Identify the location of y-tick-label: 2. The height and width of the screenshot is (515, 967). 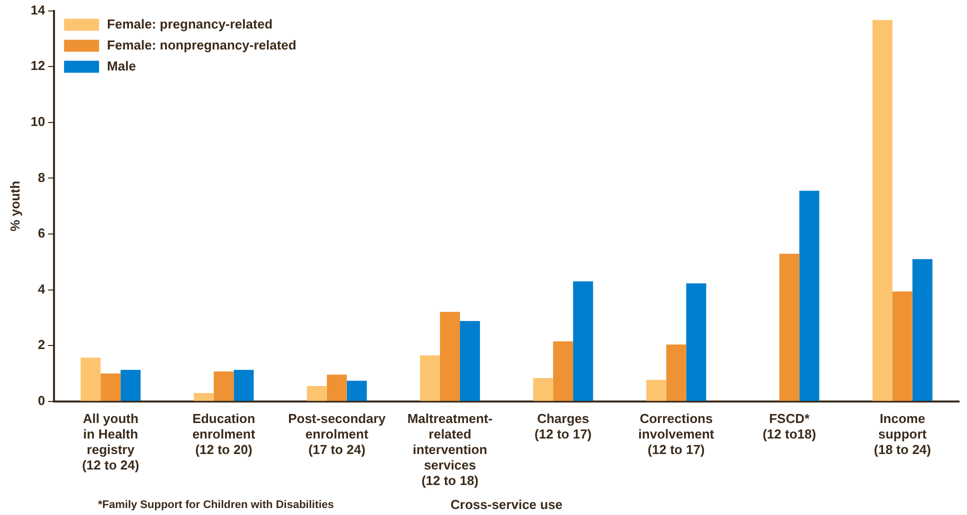
(42, 344).